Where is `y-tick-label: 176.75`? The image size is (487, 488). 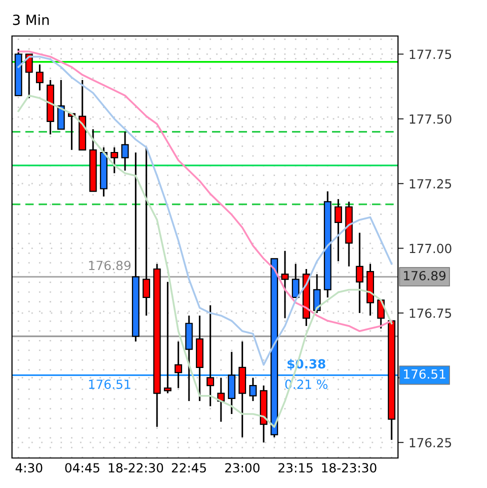 y-tick-label: 176.75 is located at coordinates (431, 313).